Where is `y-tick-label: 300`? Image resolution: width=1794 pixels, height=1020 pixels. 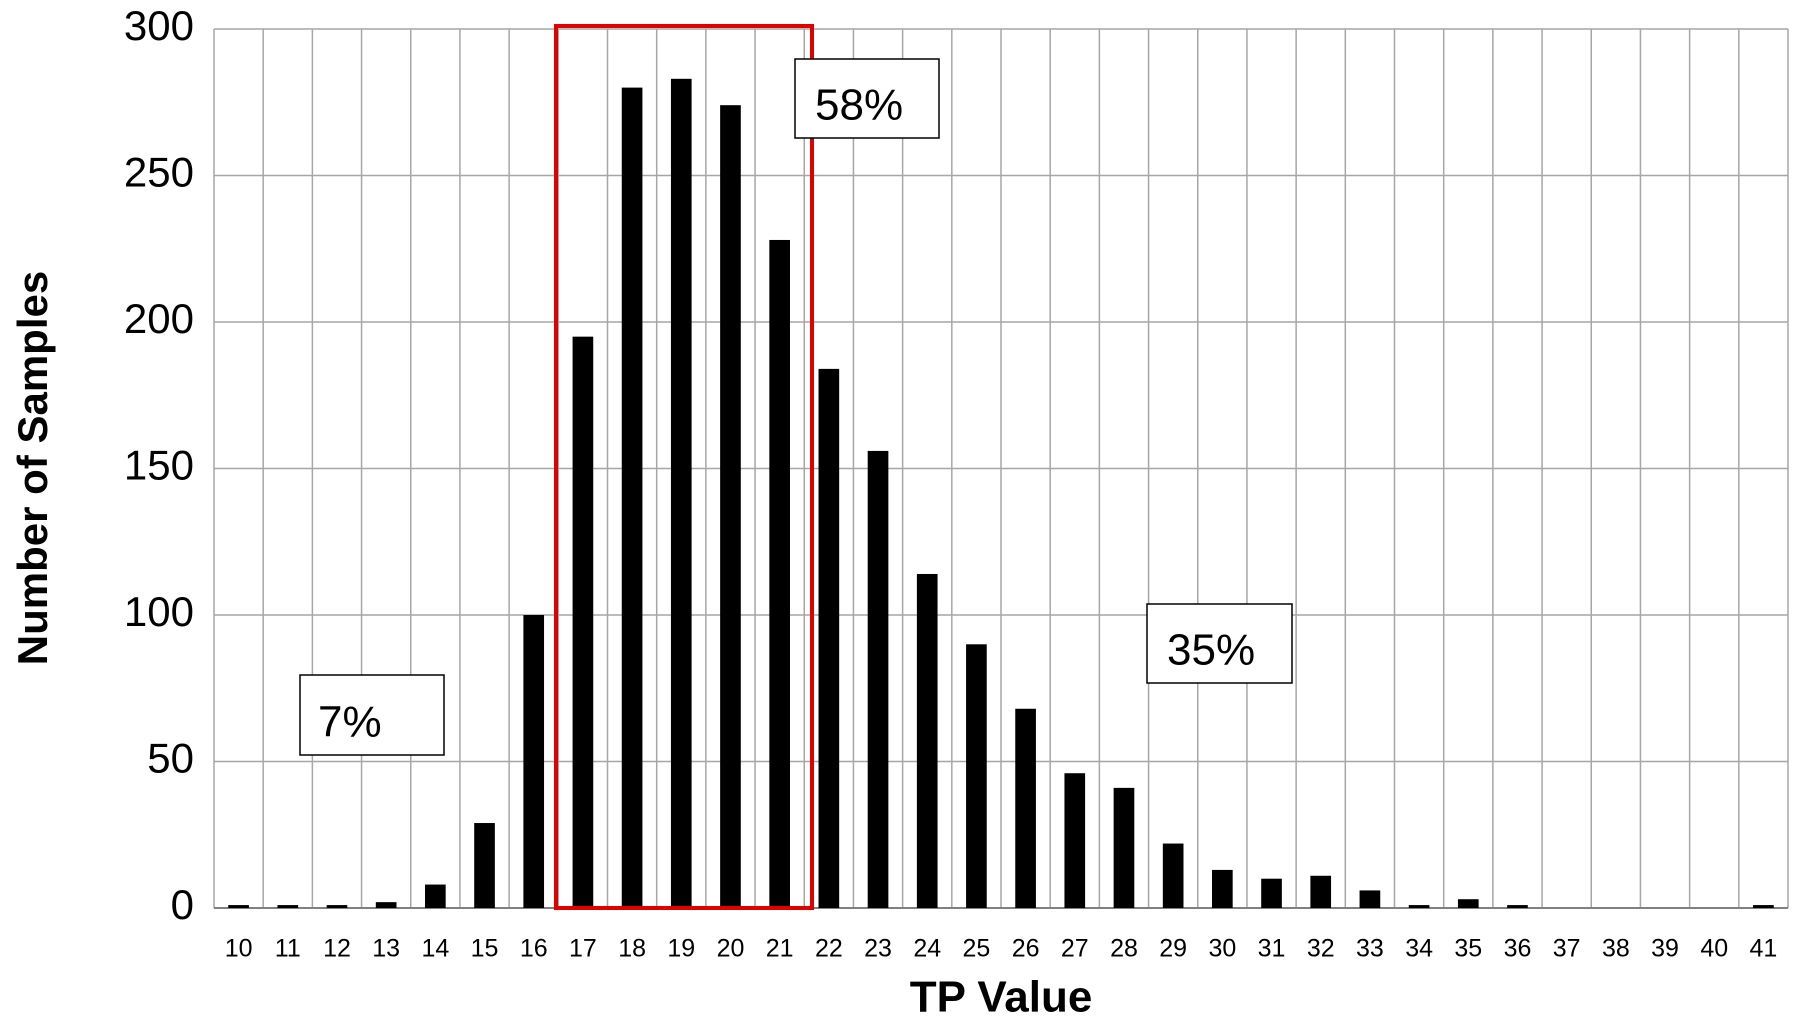 y-tick-label: 300 is located at coordinates (159, 25).